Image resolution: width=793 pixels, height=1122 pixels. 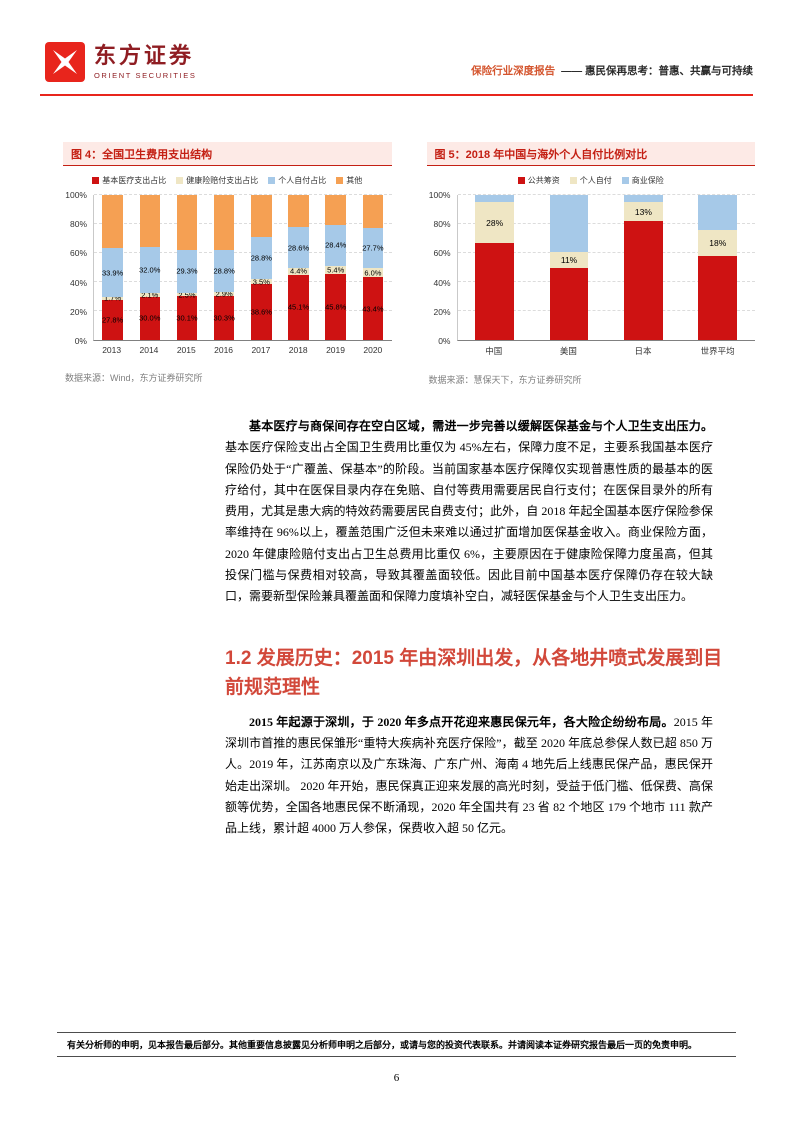 I want to click on y-axis-tick: 60%, so click(x=442, y=253).